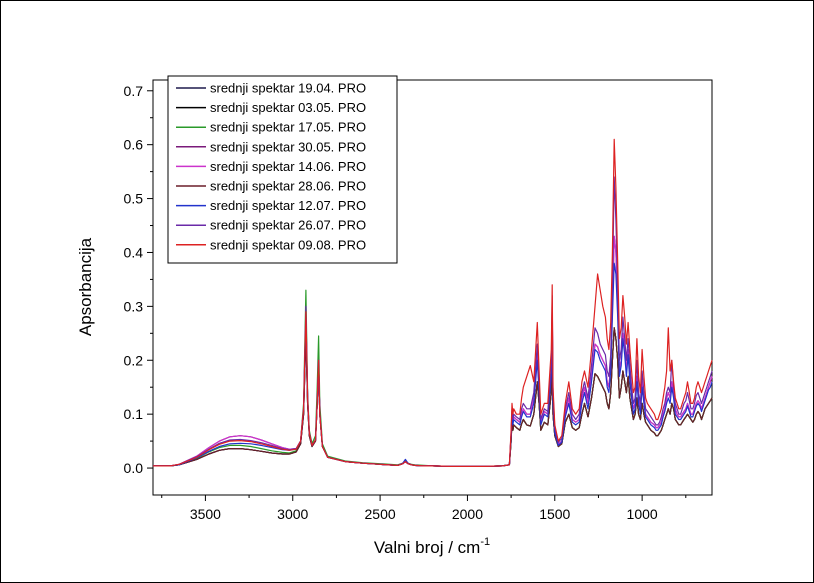 This screenshot has width=814, height=583. I want to click on legend-label: srednji spektar 26.07. PRO, so click(288, 225).